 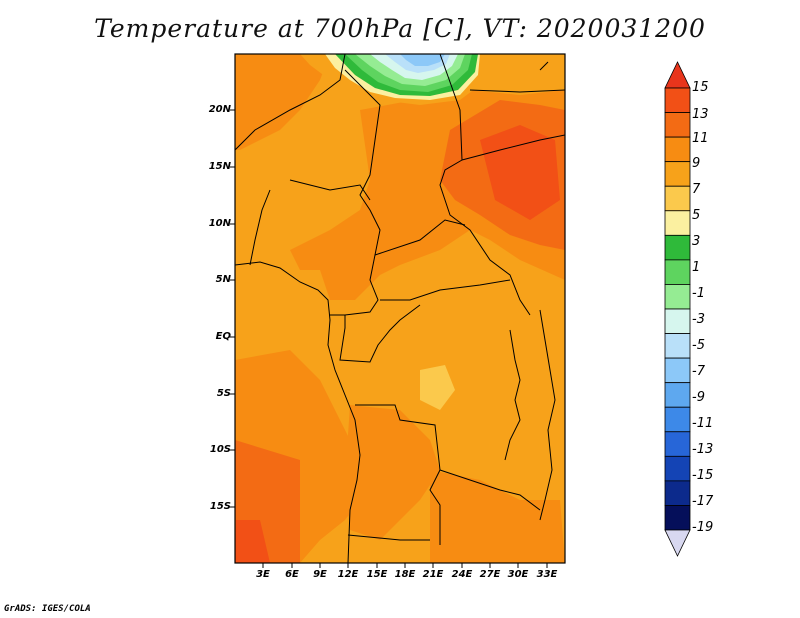 I want to click on colorbar-label: 11, so click(x=700, y=138).